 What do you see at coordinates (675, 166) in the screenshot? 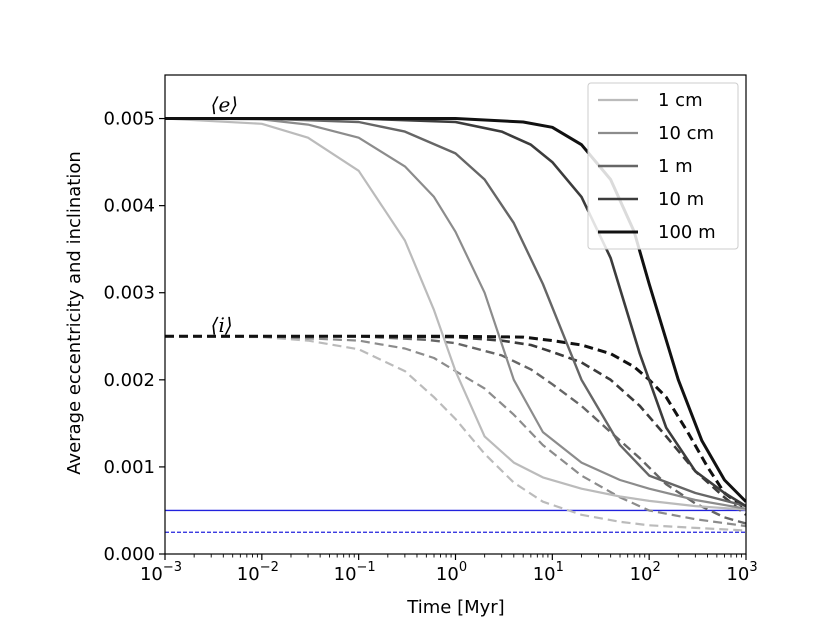
I see `legend-label: 1 m` at bounding box center [675, 166].